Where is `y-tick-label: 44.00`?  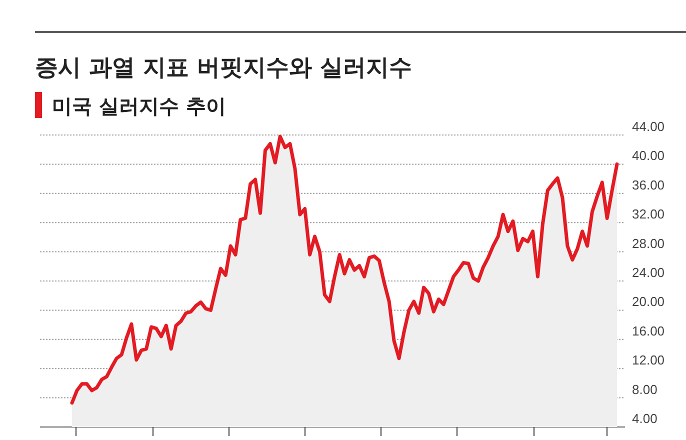
y-tick-label: 44.00 is located at coordinates (648, 126).